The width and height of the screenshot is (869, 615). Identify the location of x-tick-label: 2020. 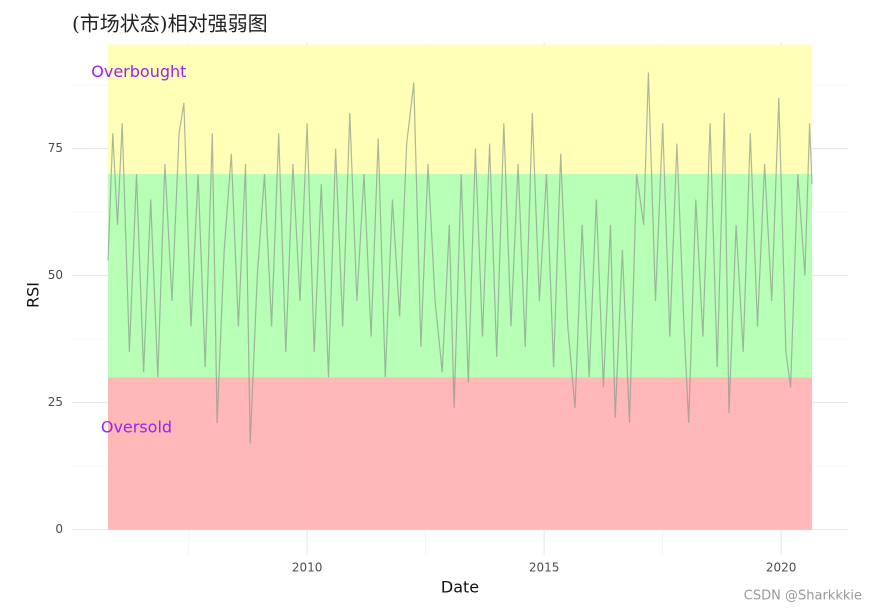
(781, 568).